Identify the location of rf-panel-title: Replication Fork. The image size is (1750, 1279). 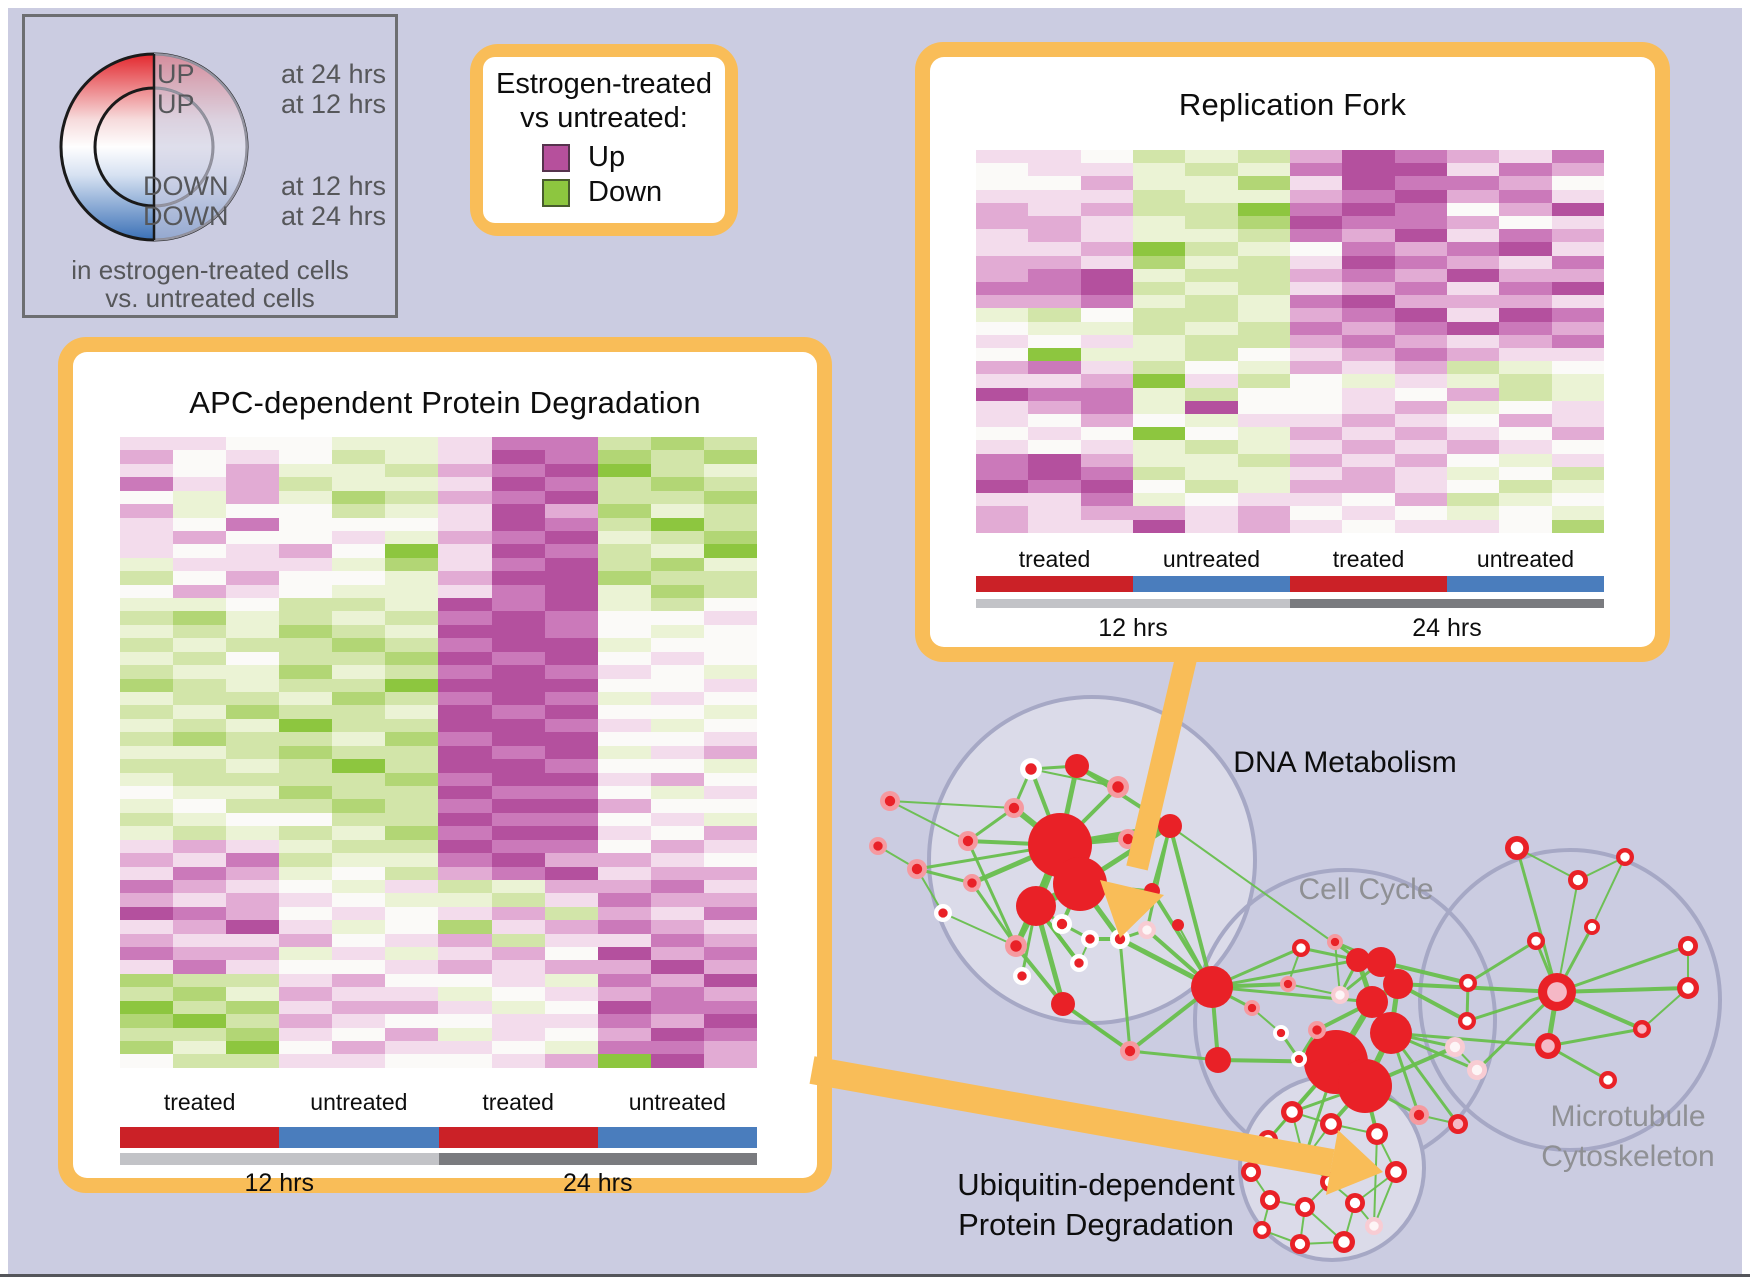
(1292, 104).